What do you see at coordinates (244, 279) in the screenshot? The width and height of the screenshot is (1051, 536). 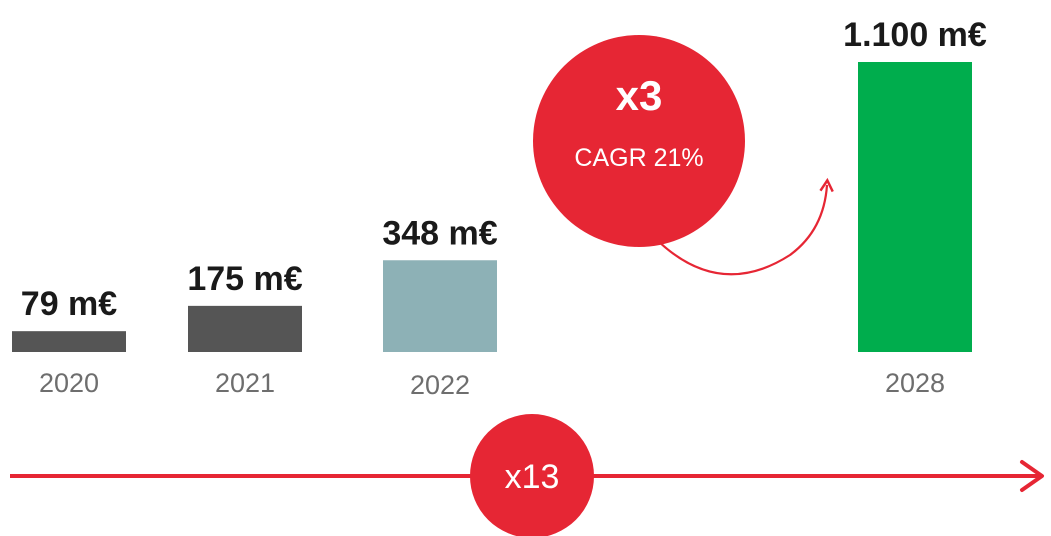 I see `value-label-2021: 175 m€` at bounding box center [244, 279].